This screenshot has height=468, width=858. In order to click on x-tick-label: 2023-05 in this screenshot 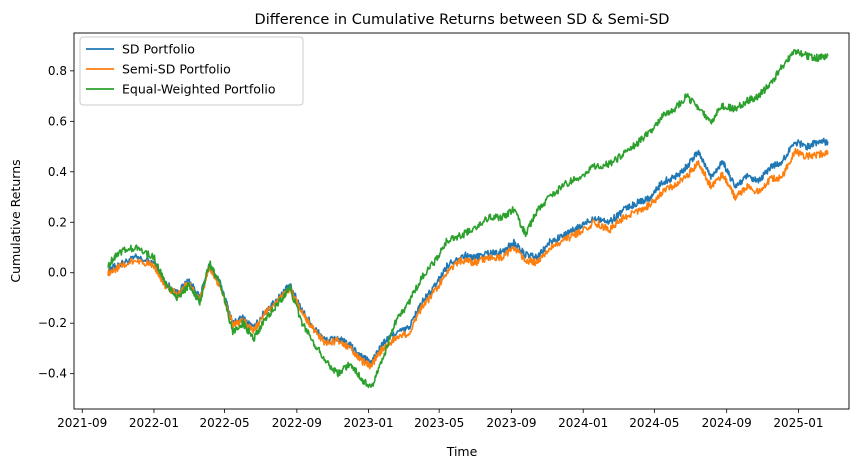, I will do `click(439, 423)`.